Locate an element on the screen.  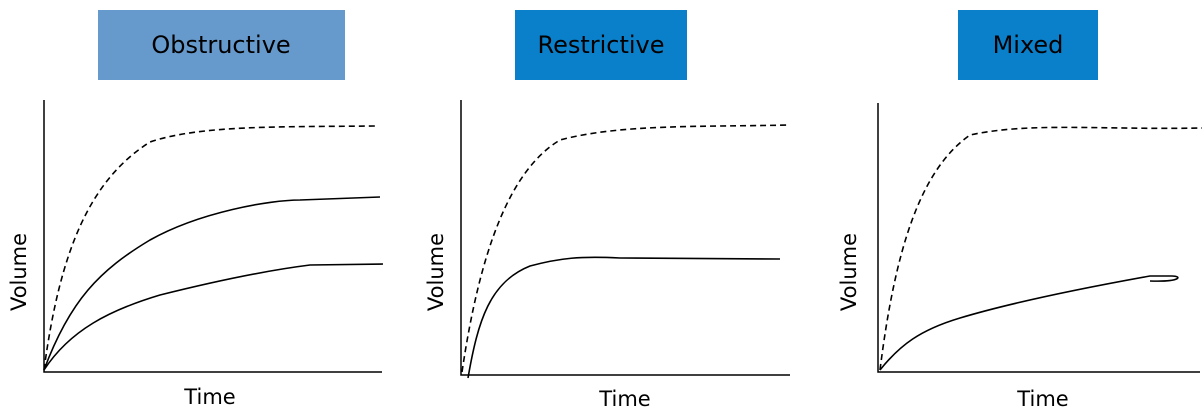
panel-title: Restrictive is located at coordinates (600, 45).